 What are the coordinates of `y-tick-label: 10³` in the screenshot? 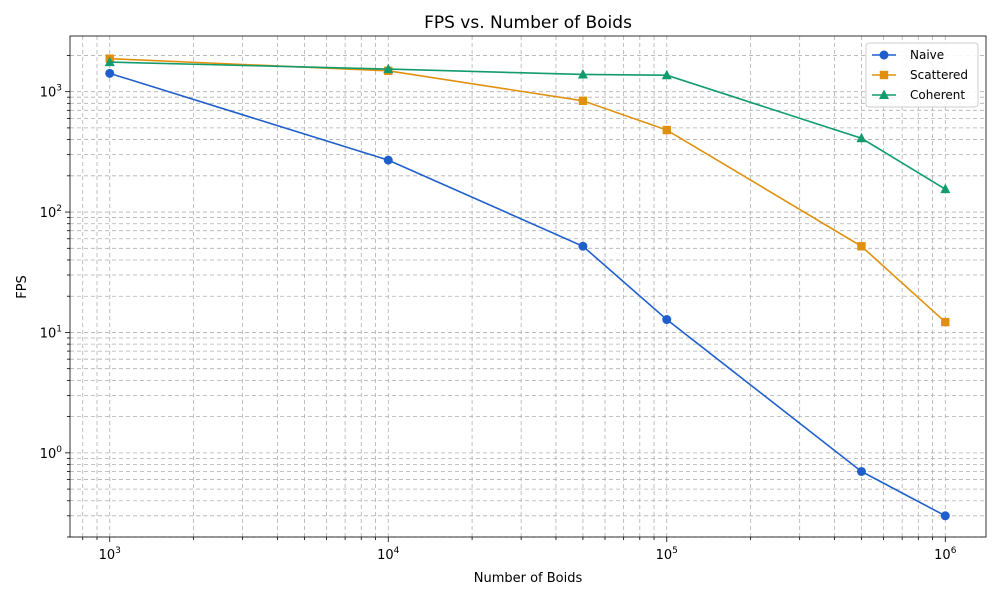 It's located at (51, 92).